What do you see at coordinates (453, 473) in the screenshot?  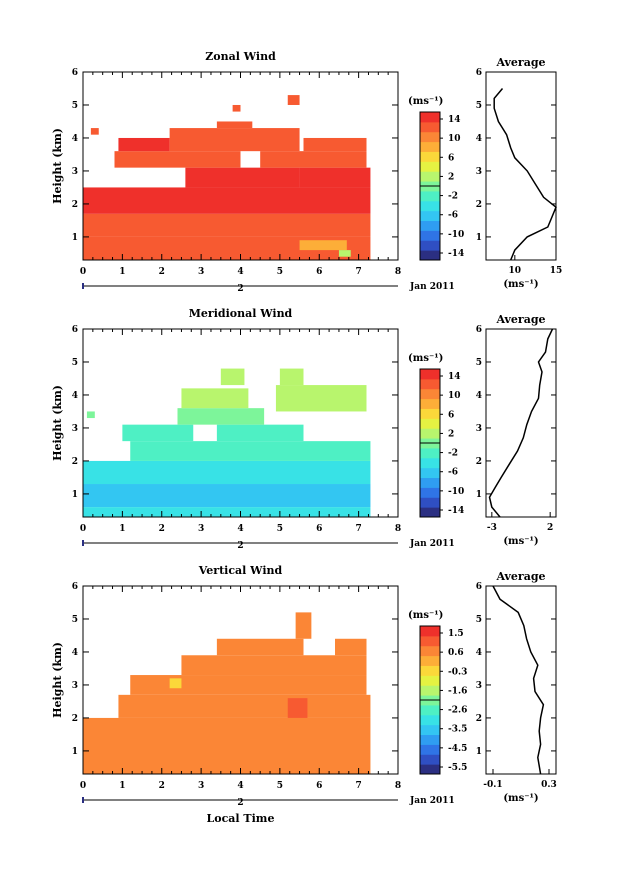 I see `colorbar-tick-label: -6` at bounding box center [453, 473].